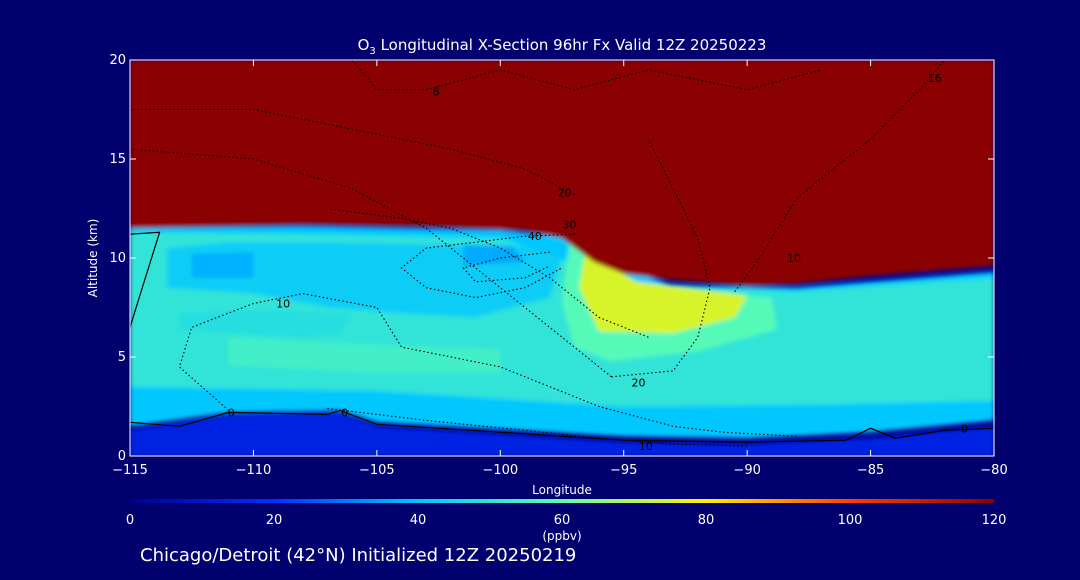 This screenshot has width=1080, height=580. What do you see at coordinates (850, 520) in the screenshot?
I see `colorbar-tick-label-5: 100` at bounding box center [850, 520].